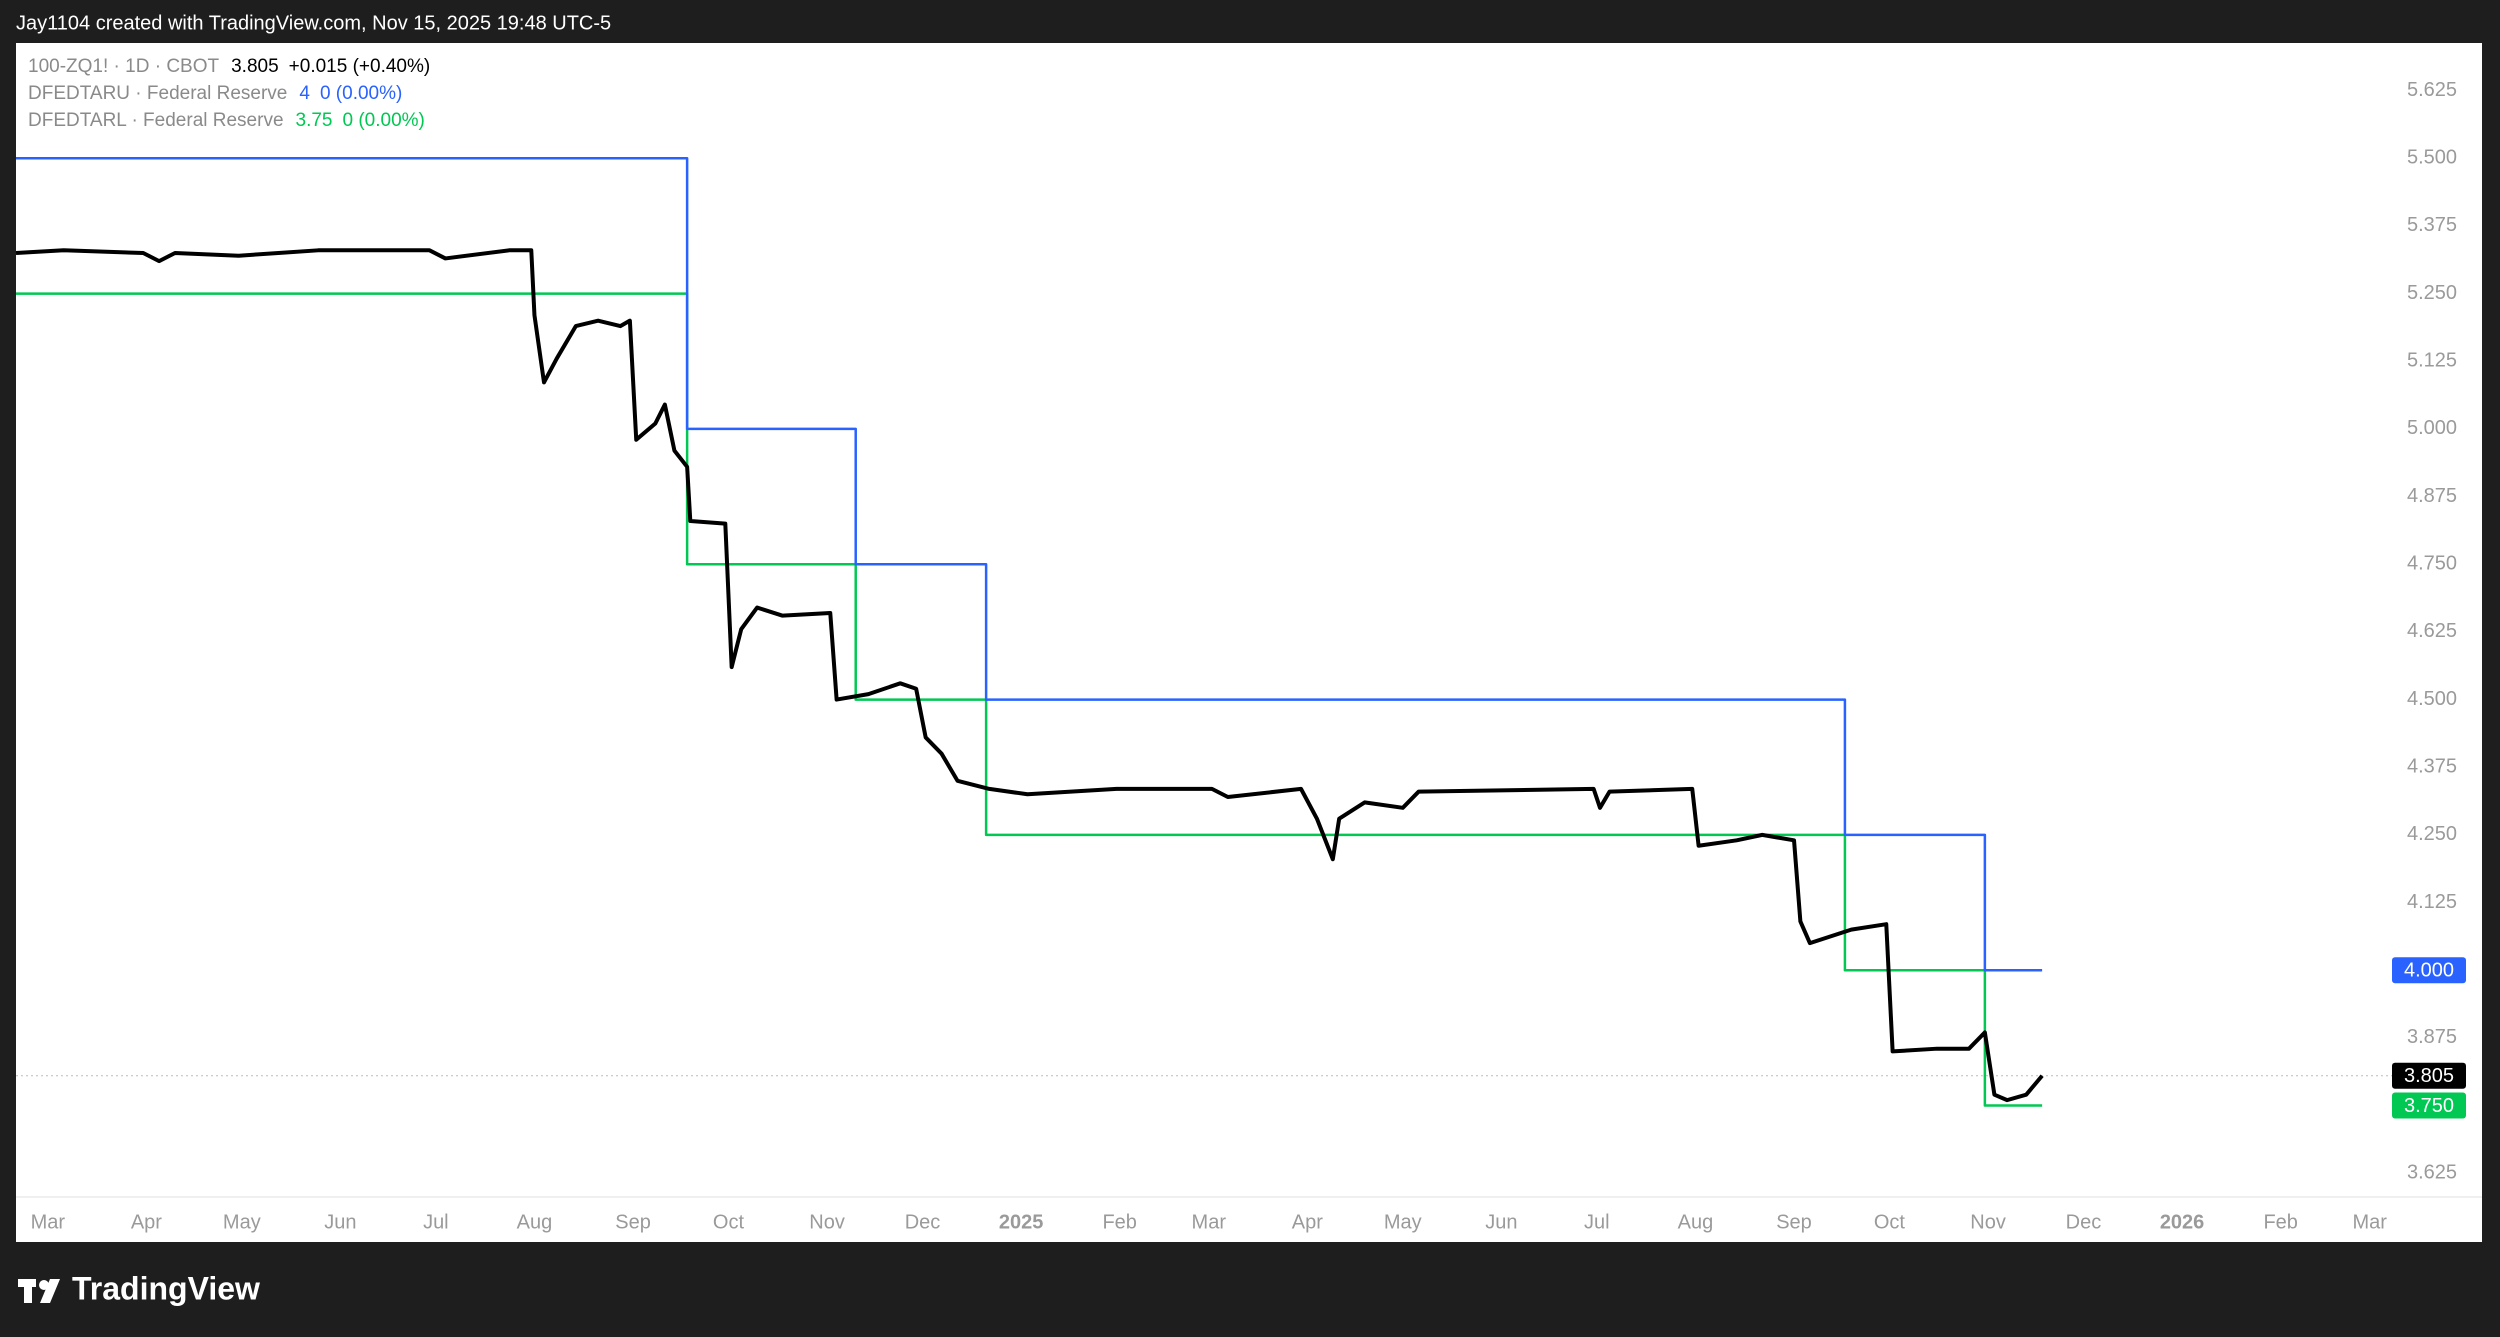 The width and height of the screenshot is (2500, 1337). I want to click on x-tick-label: 2025, so click(1021, 1222).